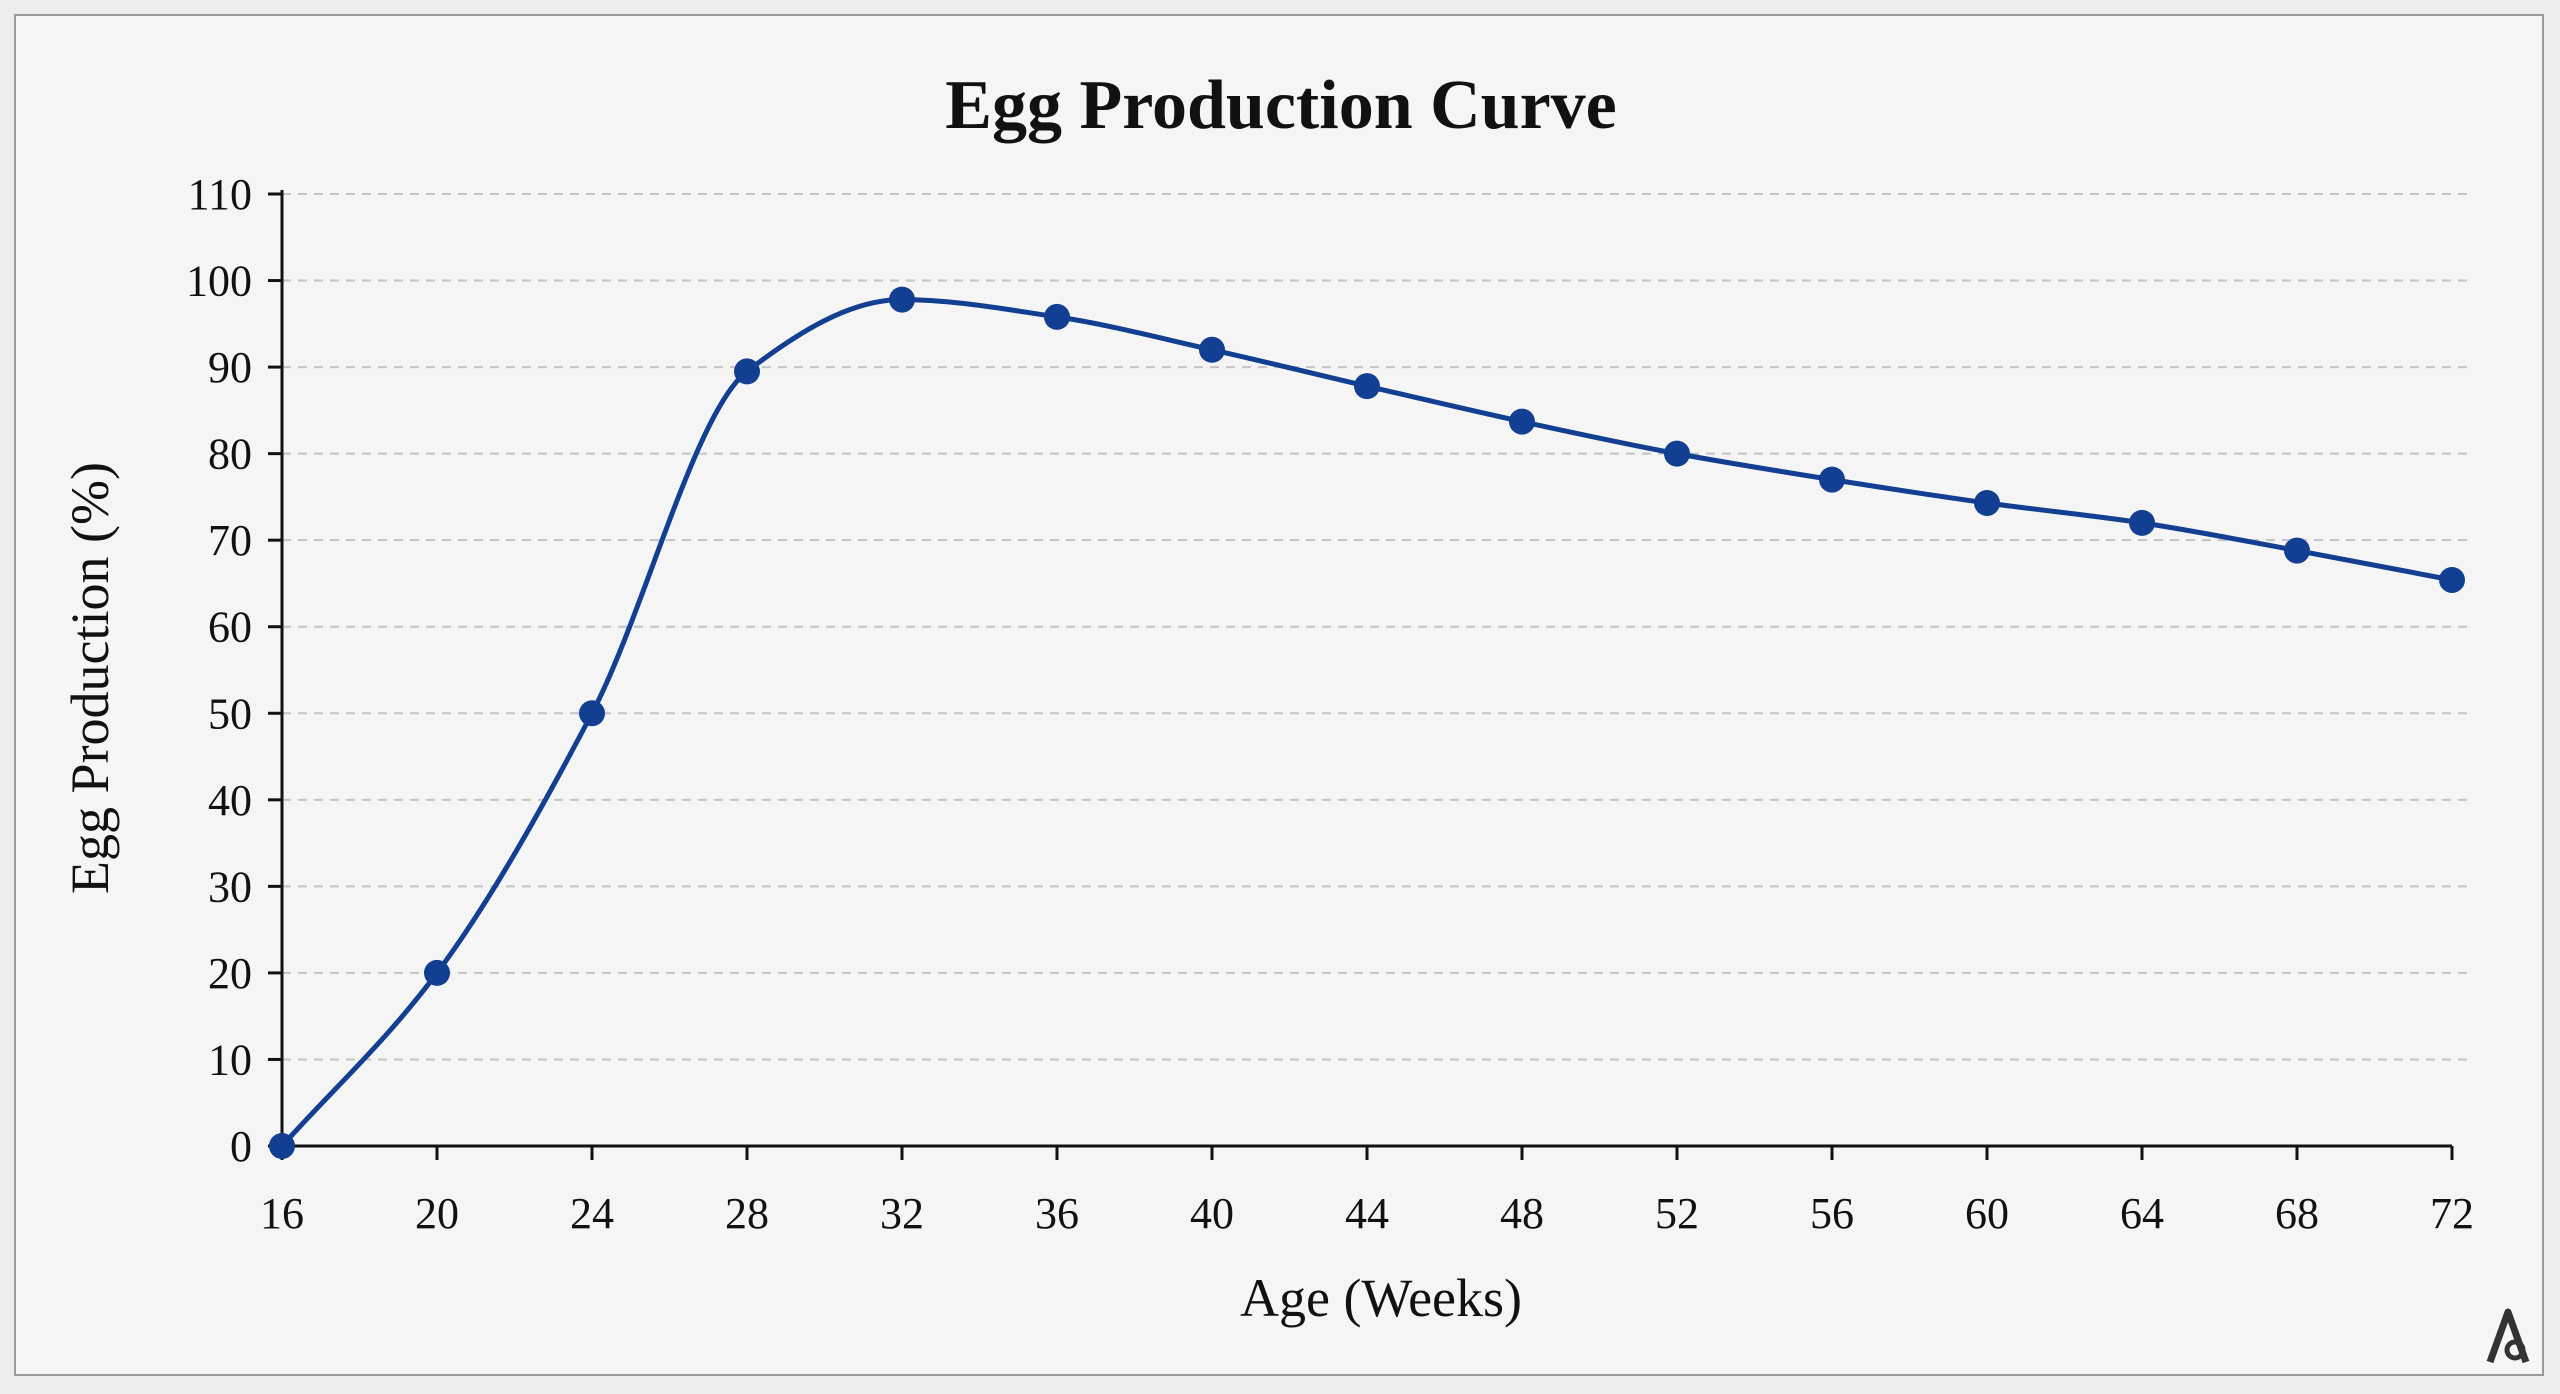 The width and height of the screenshot is (2560, 1394). What do you see at coordinates (219, 281) in the screenshot?
I see `y-tick-label: 100` at bounding box center [219, 281].